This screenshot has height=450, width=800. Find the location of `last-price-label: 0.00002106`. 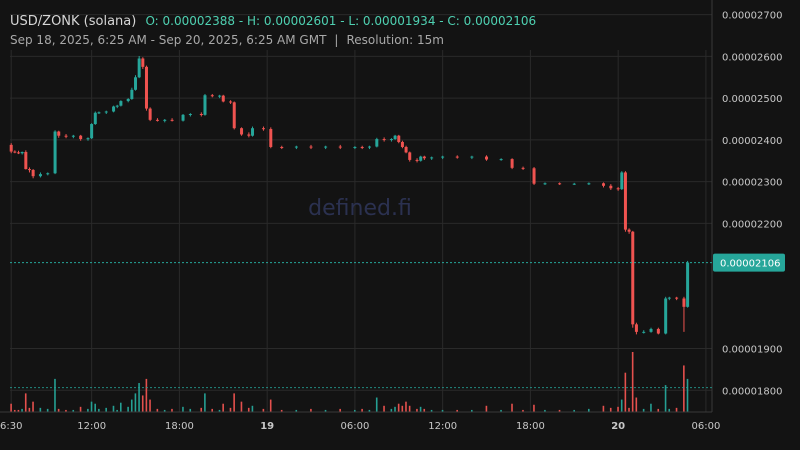

last-price-label: 0.00002106 is located at coordinates (750, 264).